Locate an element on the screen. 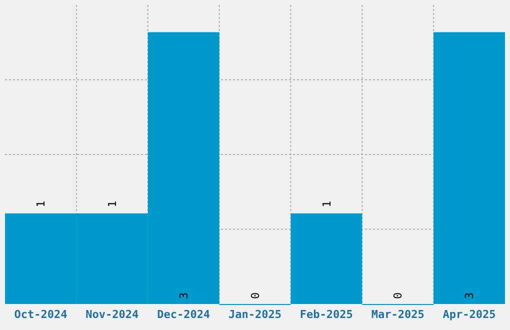 Image resolution: width=510 pixels, height=330 pixels. x-tick-label: Apr-2025 is located at coordinates (469, 314).